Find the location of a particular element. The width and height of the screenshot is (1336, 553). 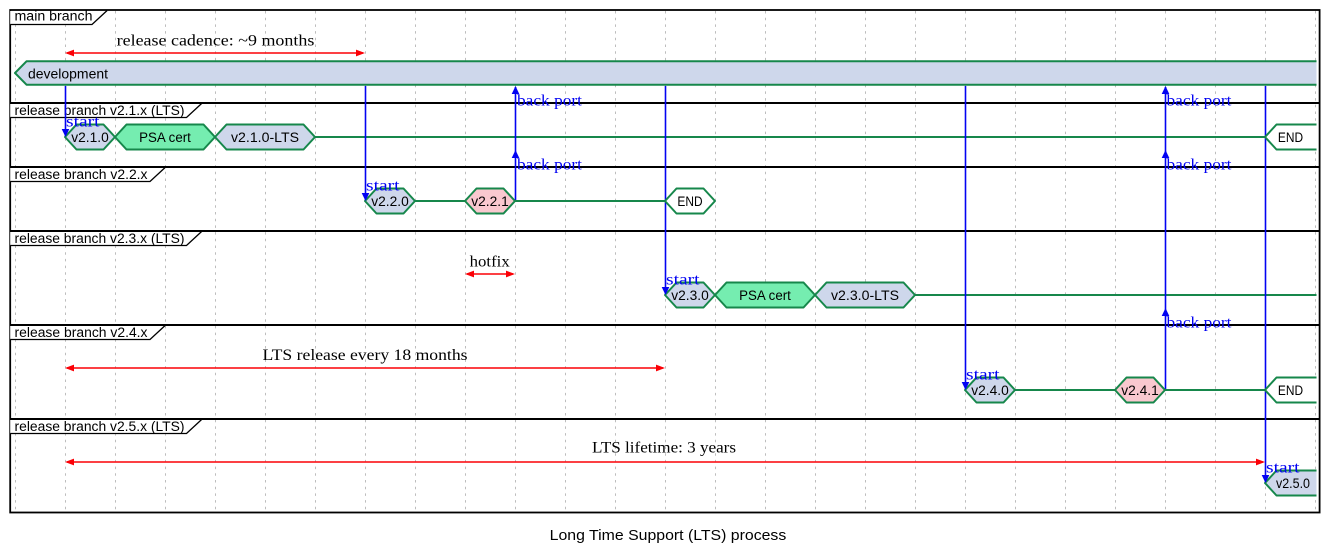

svg-text: v2.3.0-LTS is located at coordinates (865, 295).